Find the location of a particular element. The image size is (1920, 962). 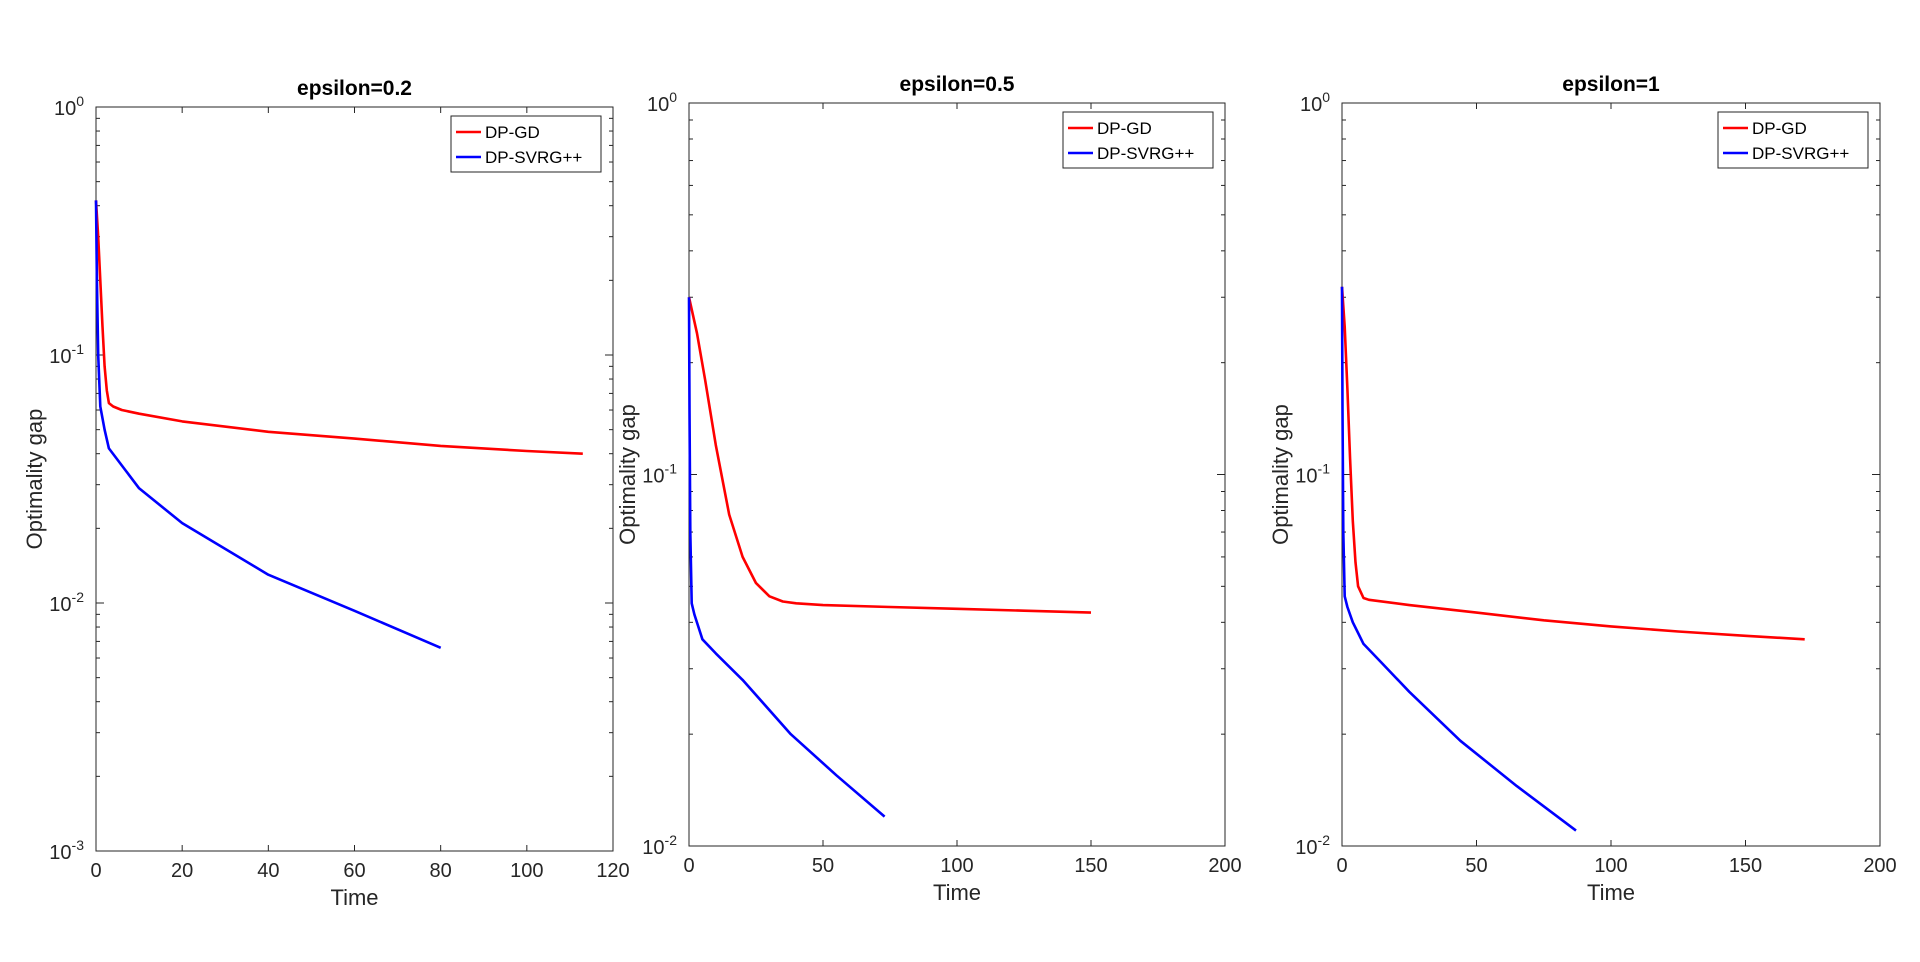

y-tick-label: 10⁻³ is located at coordinates (66, 850).